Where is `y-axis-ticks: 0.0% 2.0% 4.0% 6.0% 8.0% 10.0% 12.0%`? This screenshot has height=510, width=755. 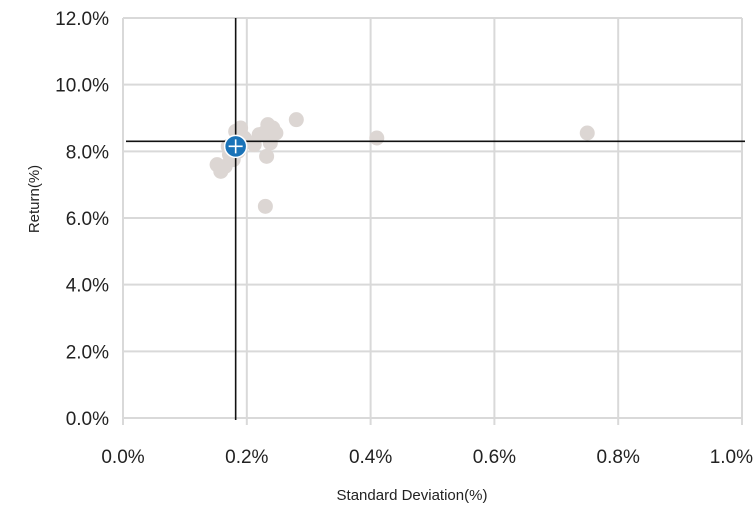
y-axis-ticks: 0.0% 2.0% 4.0% 6.0% 8.0% 10.0% 12.0% is located at coordinates (82, 219).